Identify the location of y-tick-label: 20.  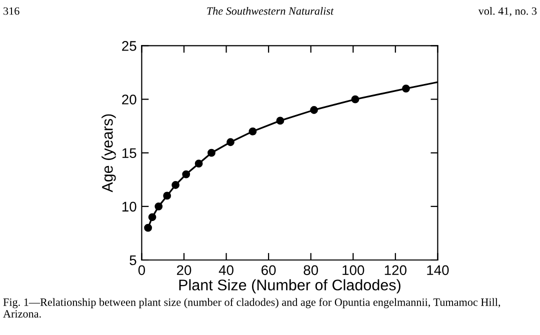
(129, 99).